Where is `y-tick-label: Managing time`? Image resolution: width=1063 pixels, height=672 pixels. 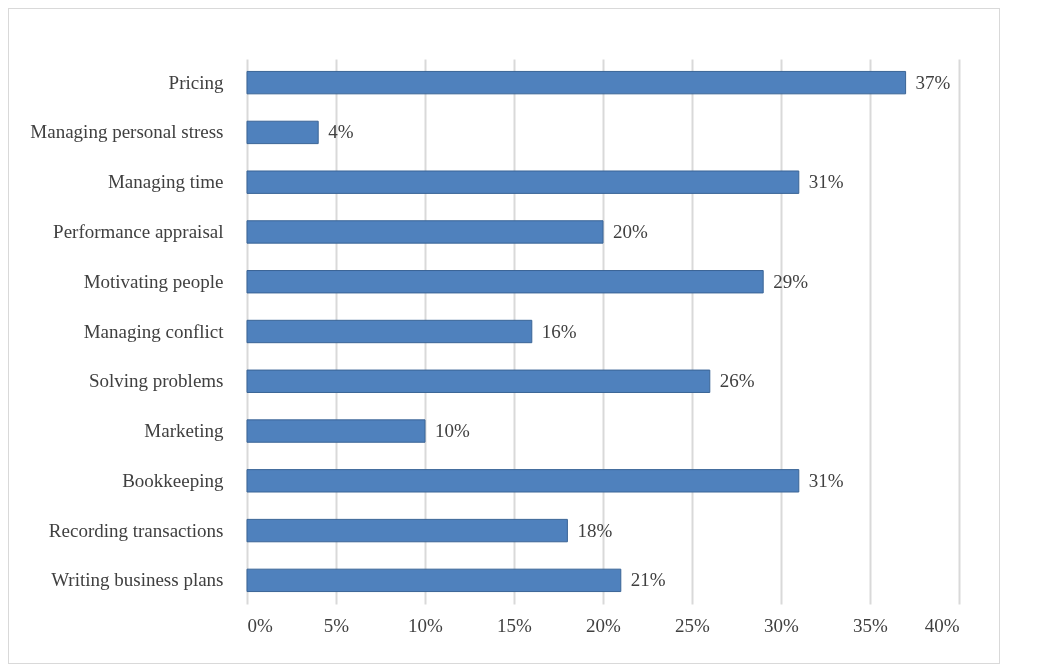 y-tick-label: Managing time is located at coordinates (165, 182).